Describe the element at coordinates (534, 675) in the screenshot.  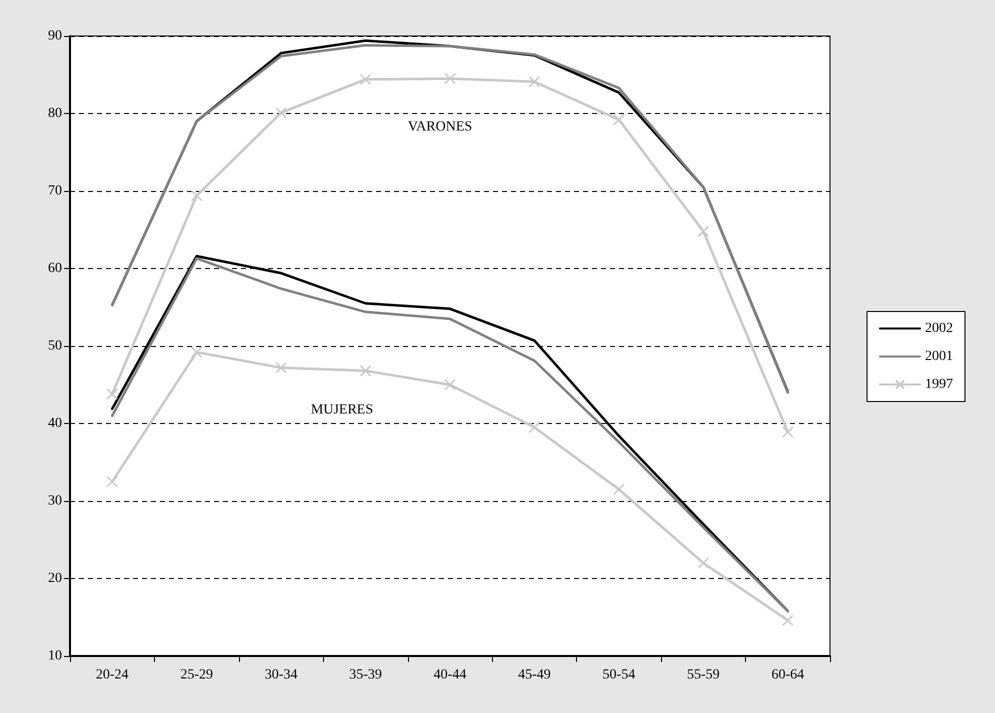
I see `x-tick-label: 45-49` at that location.